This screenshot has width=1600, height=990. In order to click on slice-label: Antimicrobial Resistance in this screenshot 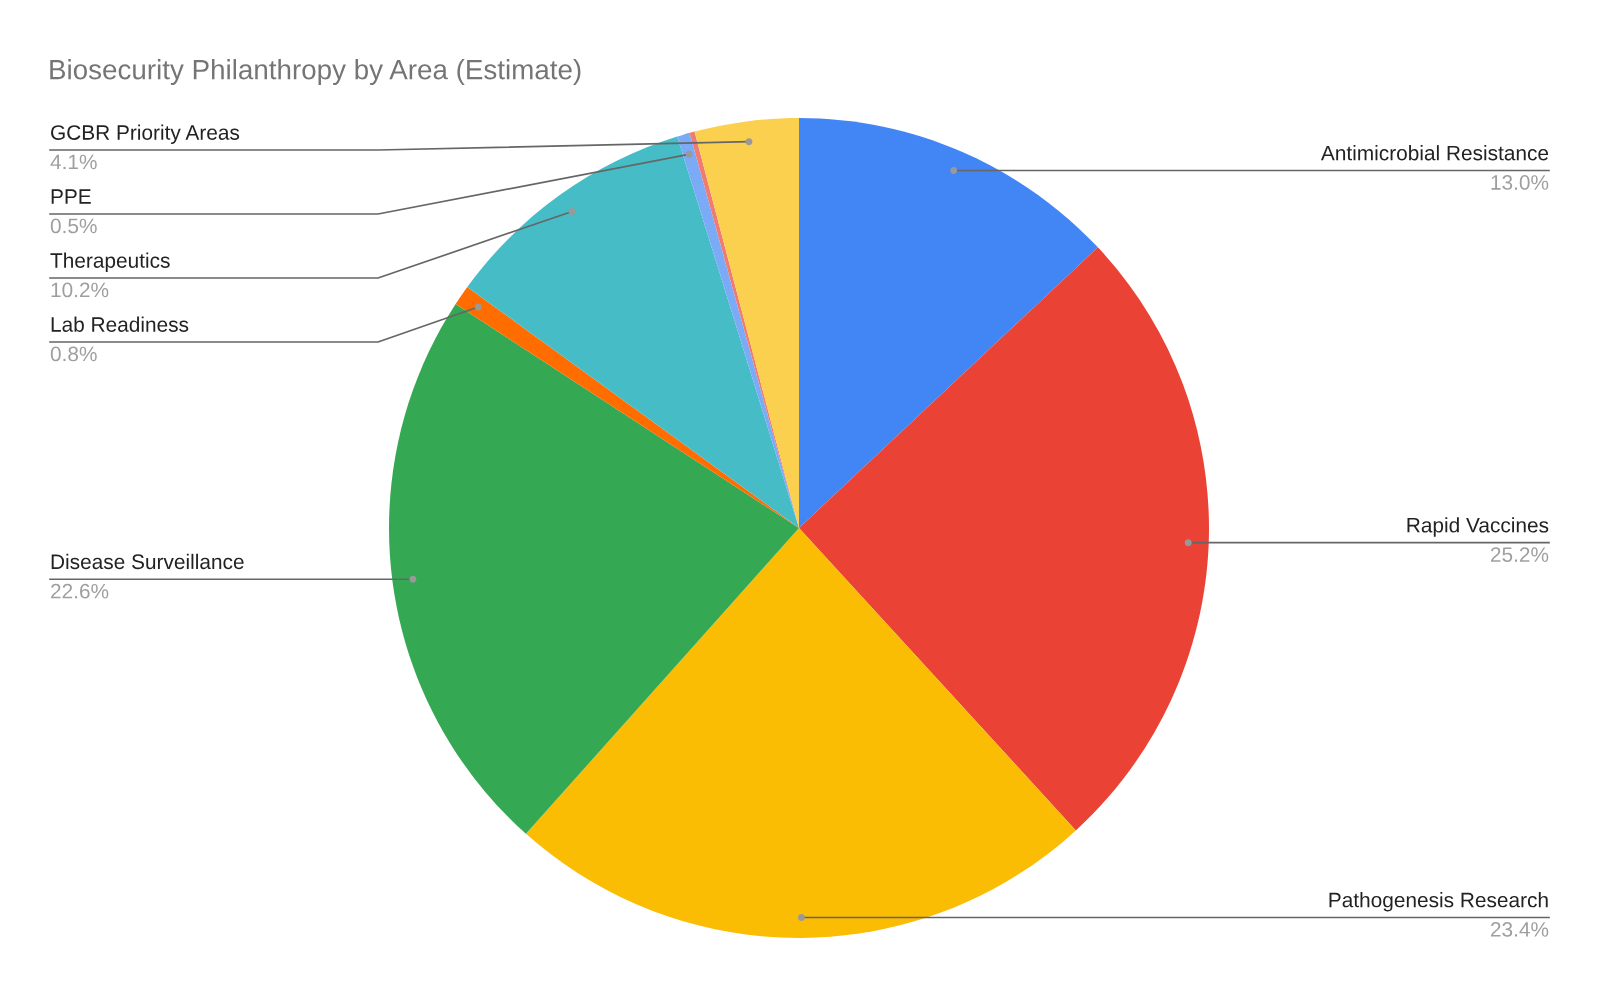, I will do `click(1434, 153)`.